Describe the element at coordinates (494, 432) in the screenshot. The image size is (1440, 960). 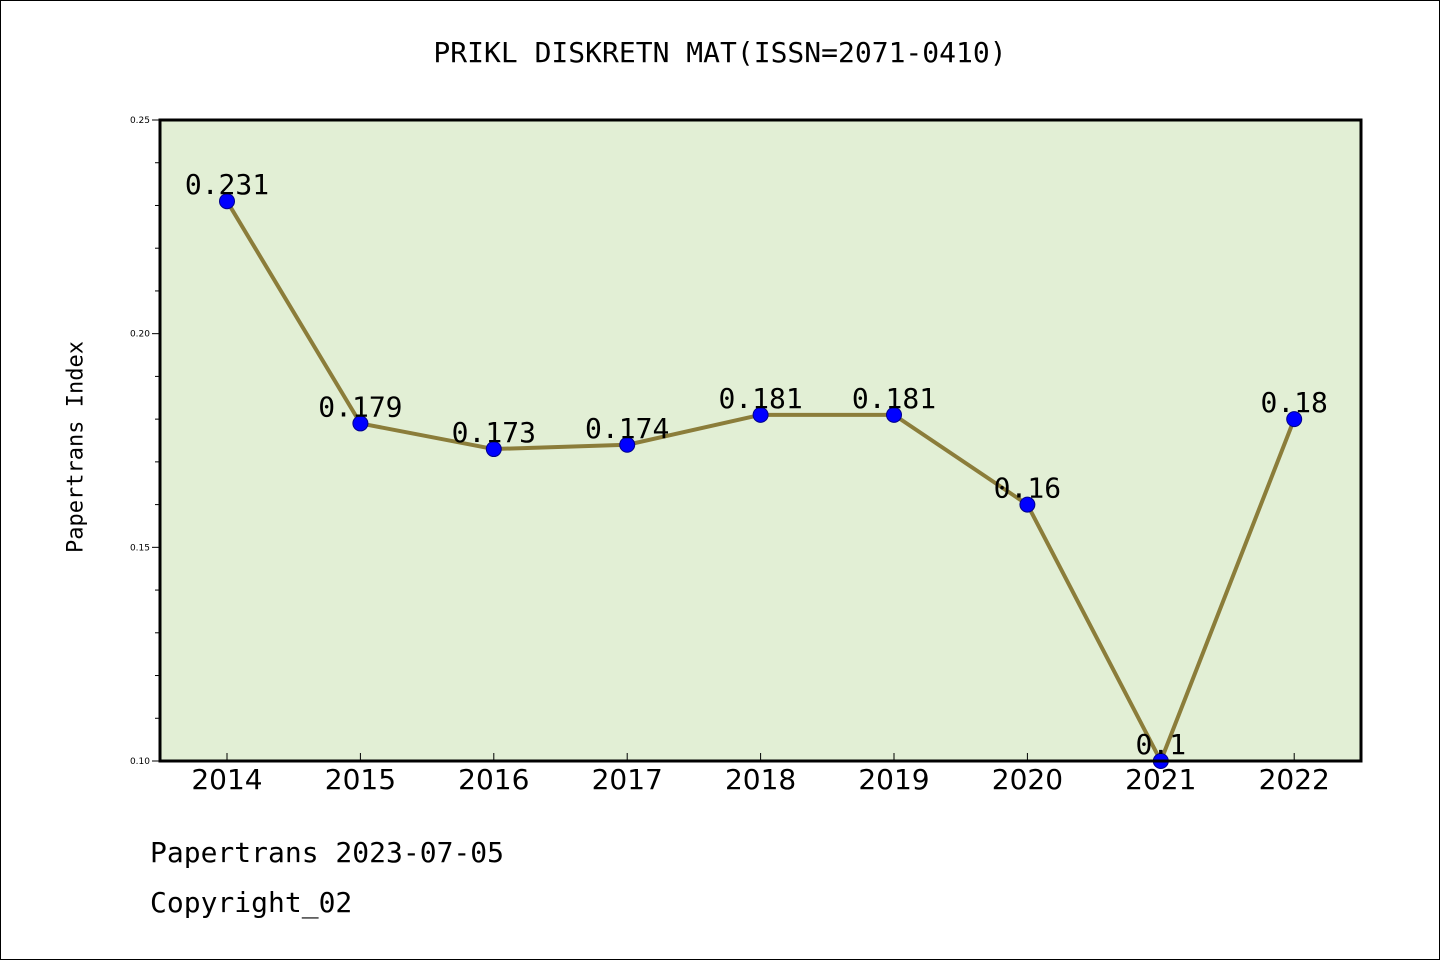
I see `data-label: 0.173` at that location.